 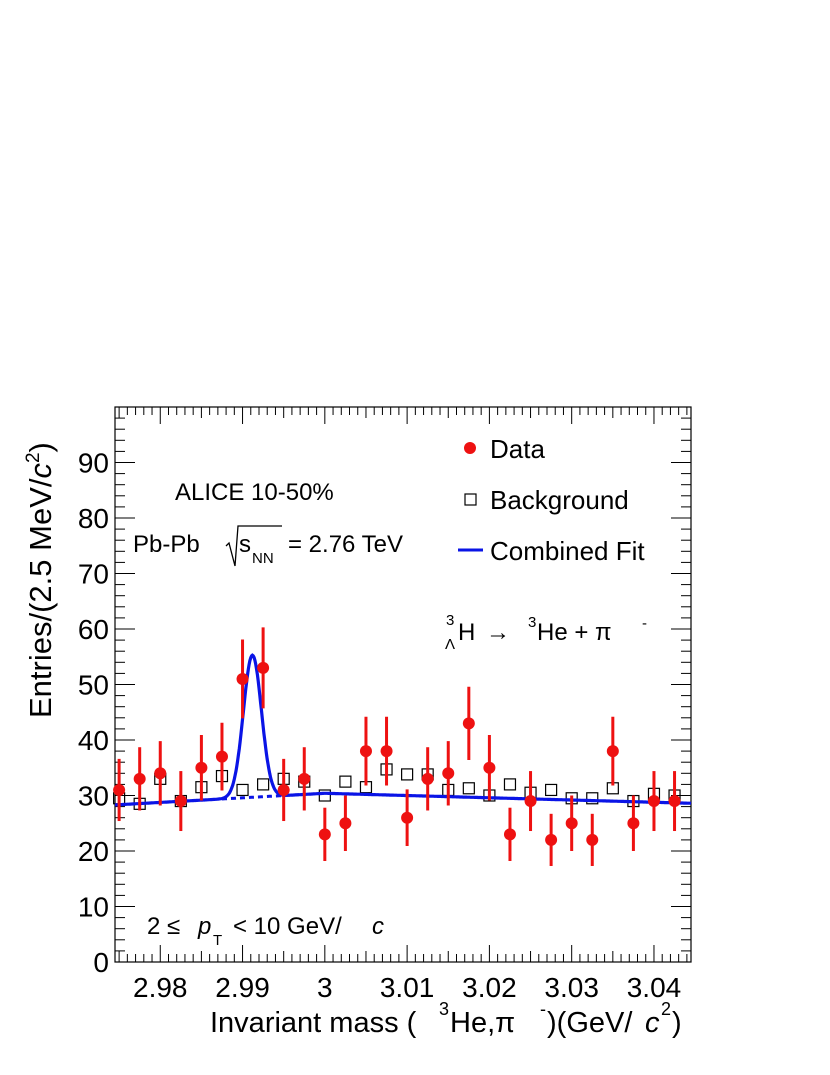 What do you see at coordinates (263, 558) in the screenshot?
I see `energy-subscript: NN` at bounding box center [263, 558].